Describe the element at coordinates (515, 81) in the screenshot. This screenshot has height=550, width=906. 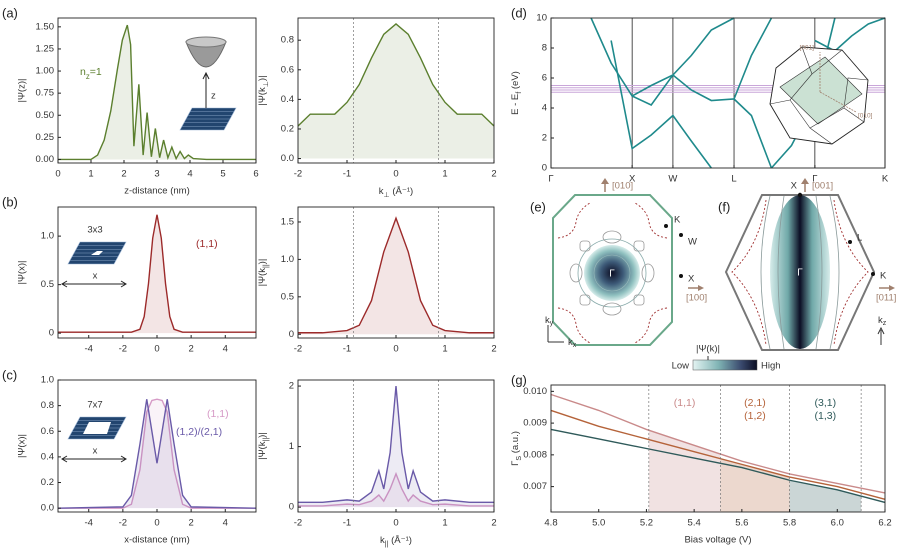
I see `text-part: (eV)` at that location.